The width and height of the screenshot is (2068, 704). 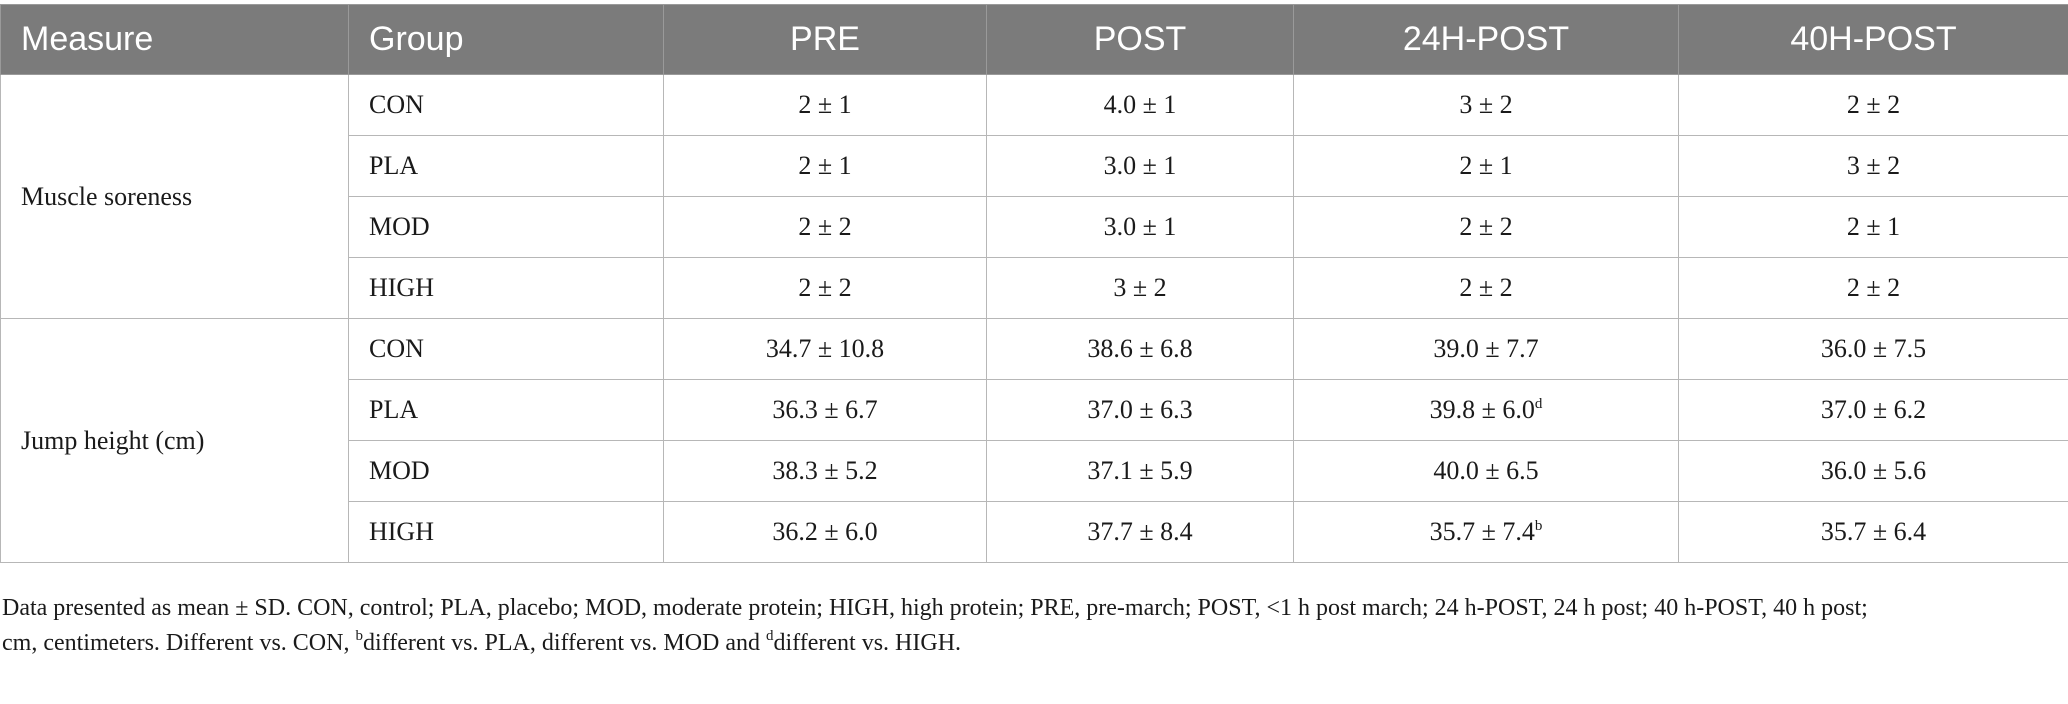 I want to click on value-cell: 4.0 ± 1, so click(x=1140, y=105).